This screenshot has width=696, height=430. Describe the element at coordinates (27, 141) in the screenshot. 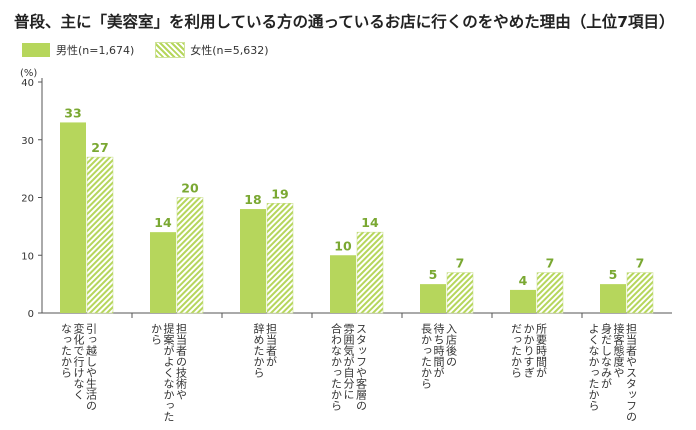

I see `y-tick-label: 30` at that location.